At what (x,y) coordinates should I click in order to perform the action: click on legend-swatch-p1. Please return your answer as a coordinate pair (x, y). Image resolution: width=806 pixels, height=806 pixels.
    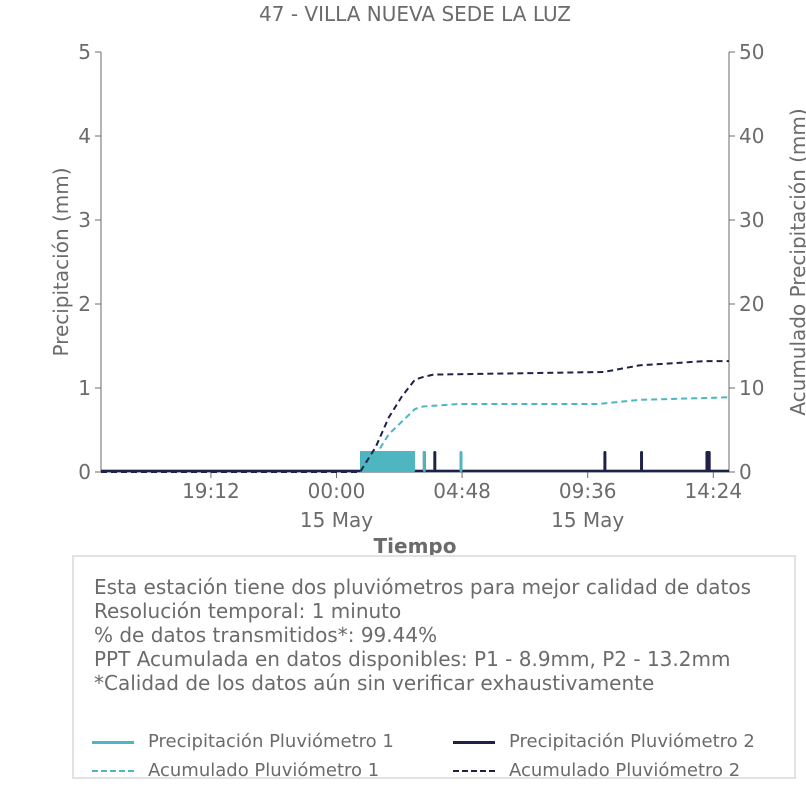
    Looking at the image, I should click on (113, 742).